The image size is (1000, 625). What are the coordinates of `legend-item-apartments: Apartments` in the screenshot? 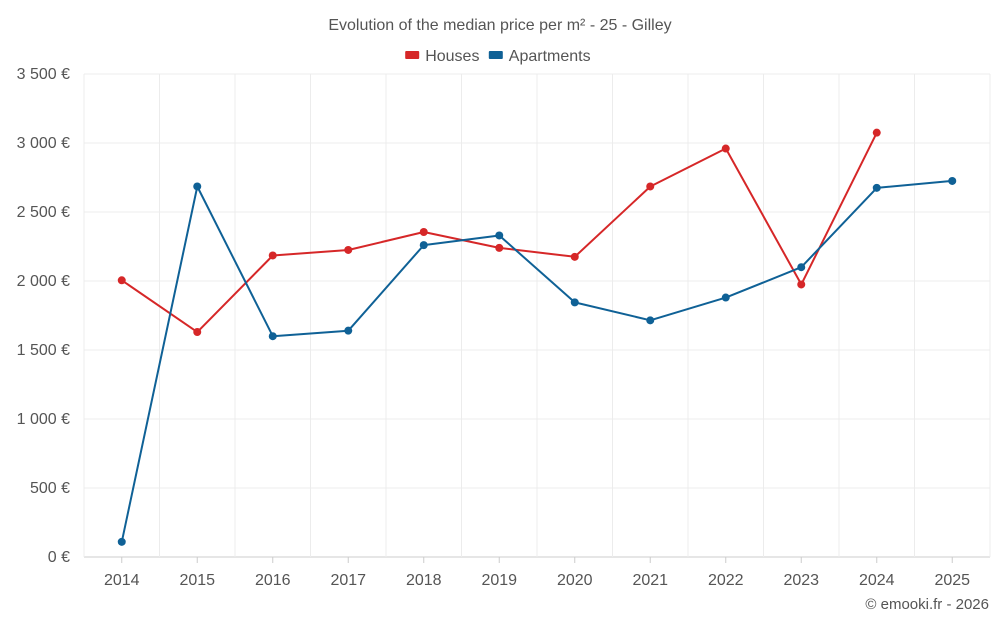 It's located at (539, 56).